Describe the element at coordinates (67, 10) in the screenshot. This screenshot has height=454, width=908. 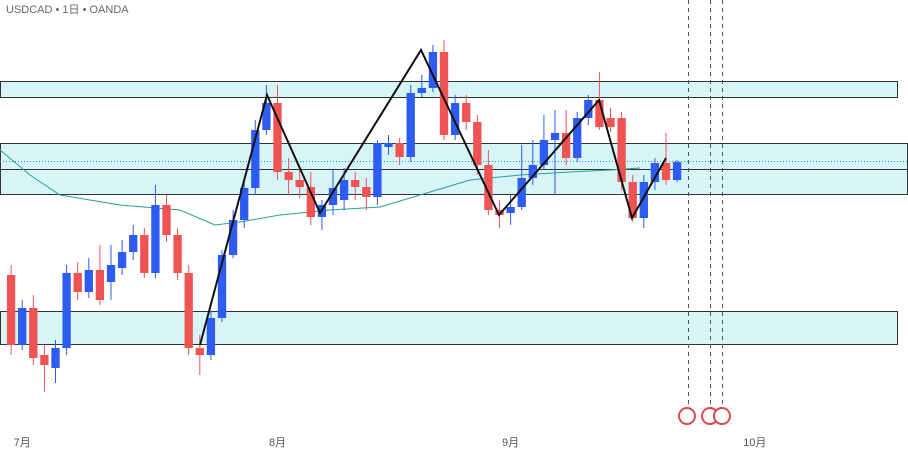
I see `chart-title: USDCAD • 1日 • OANDA` at that location.